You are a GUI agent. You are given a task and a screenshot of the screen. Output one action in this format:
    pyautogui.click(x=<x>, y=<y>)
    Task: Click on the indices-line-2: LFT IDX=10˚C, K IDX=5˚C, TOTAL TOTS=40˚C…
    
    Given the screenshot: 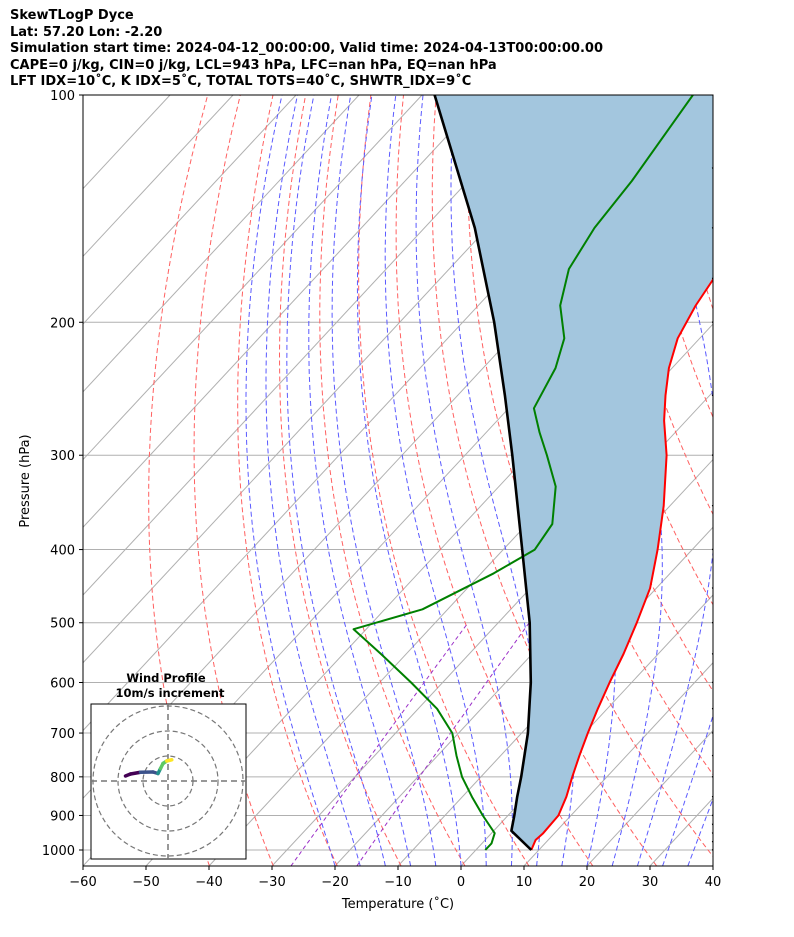 What is the action you would take?
    pyautogui.click(x=241, y=81)
    